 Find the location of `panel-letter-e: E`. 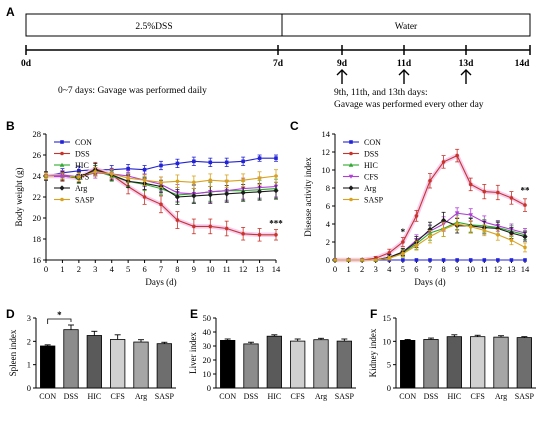

panel-letter-e: E is located at coordinates (194, 314).